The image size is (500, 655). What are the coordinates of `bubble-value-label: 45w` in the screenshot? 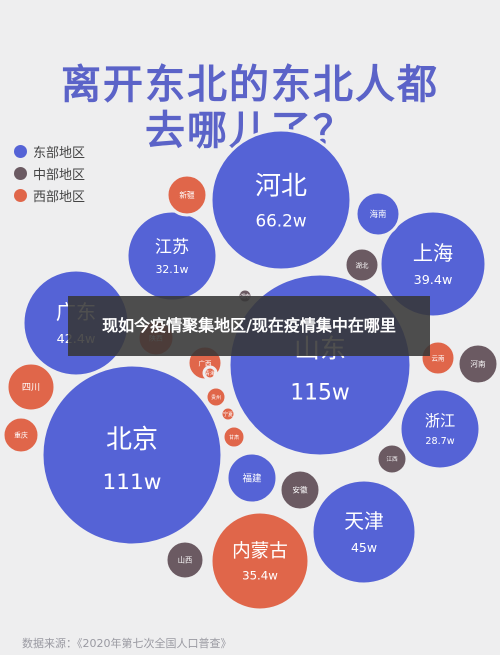 It's located at (364, 547).